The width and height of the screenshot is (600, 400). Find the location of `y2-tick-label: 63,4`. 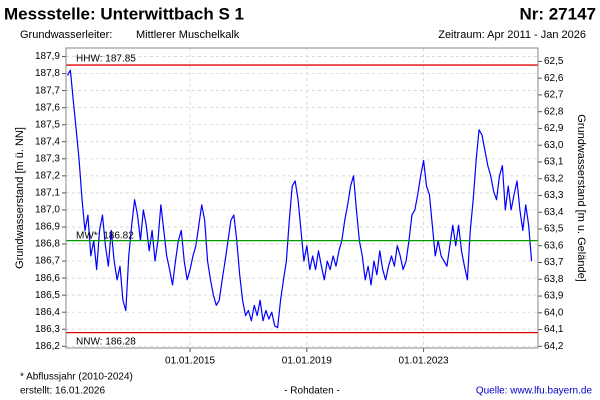

y2-tick-label: 63,4 is located at coordinates (554, 212).